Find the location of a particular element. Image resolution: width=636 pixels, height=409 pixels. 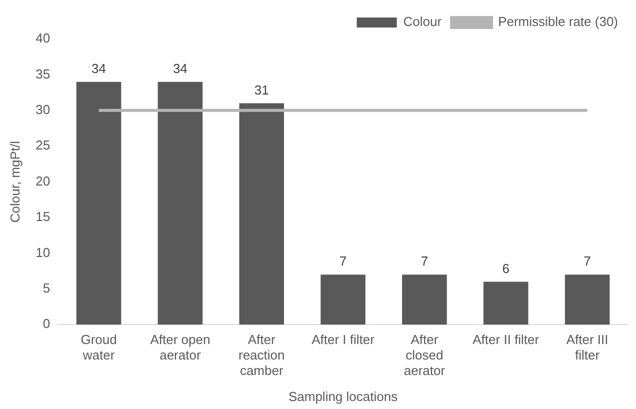

data-label: 31 is located at coordinates (261, 90).